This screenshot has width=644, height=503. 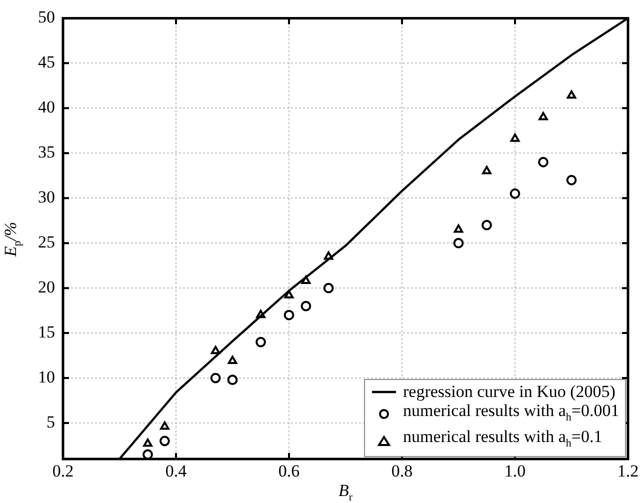 I want to click on y-tick-label: 5, so click(x=50, y=422).